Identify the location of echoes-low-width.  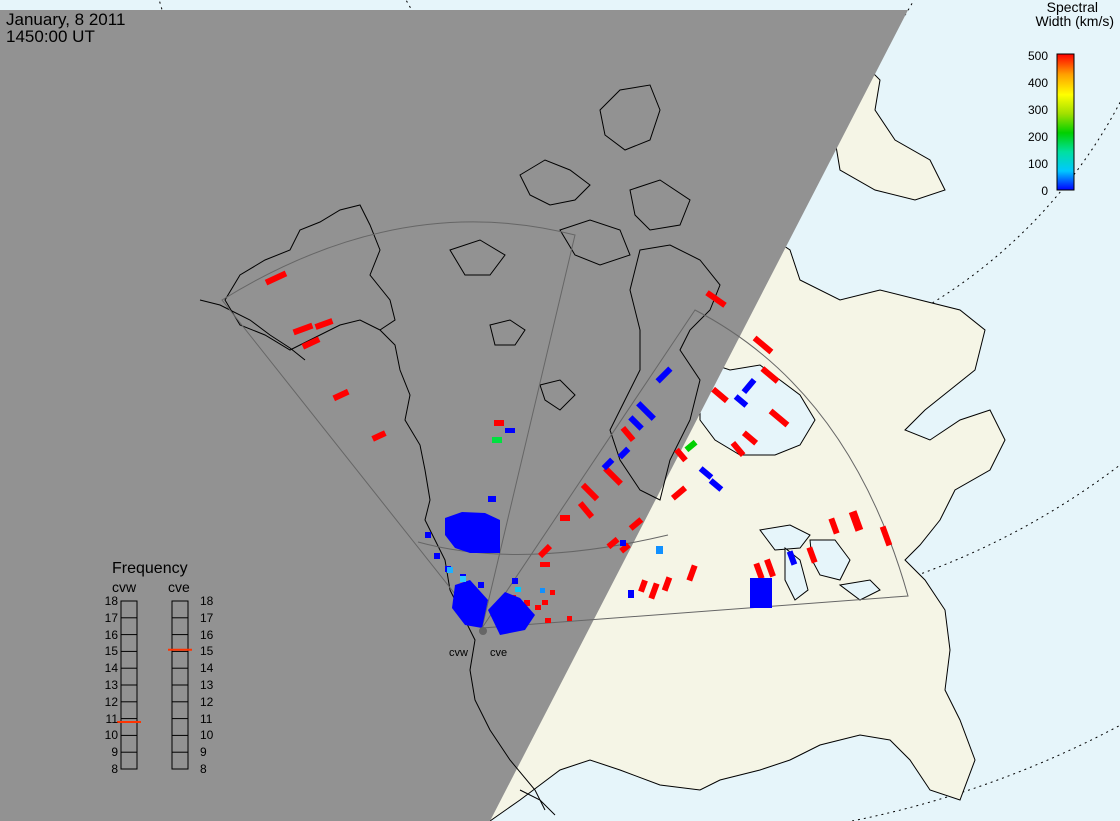
(611, 500).